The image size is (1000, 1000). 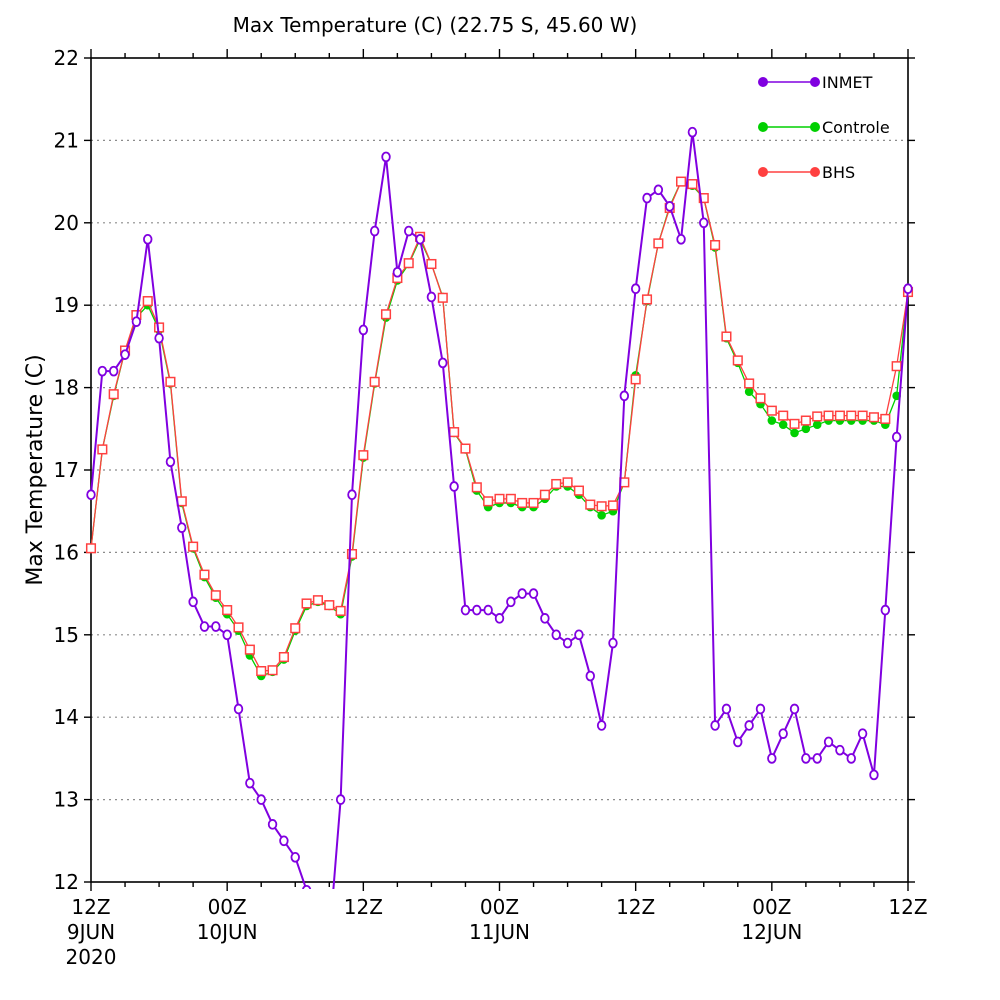 I want to click on legend: INMET Controle BHS, so click(x=824, y=127).